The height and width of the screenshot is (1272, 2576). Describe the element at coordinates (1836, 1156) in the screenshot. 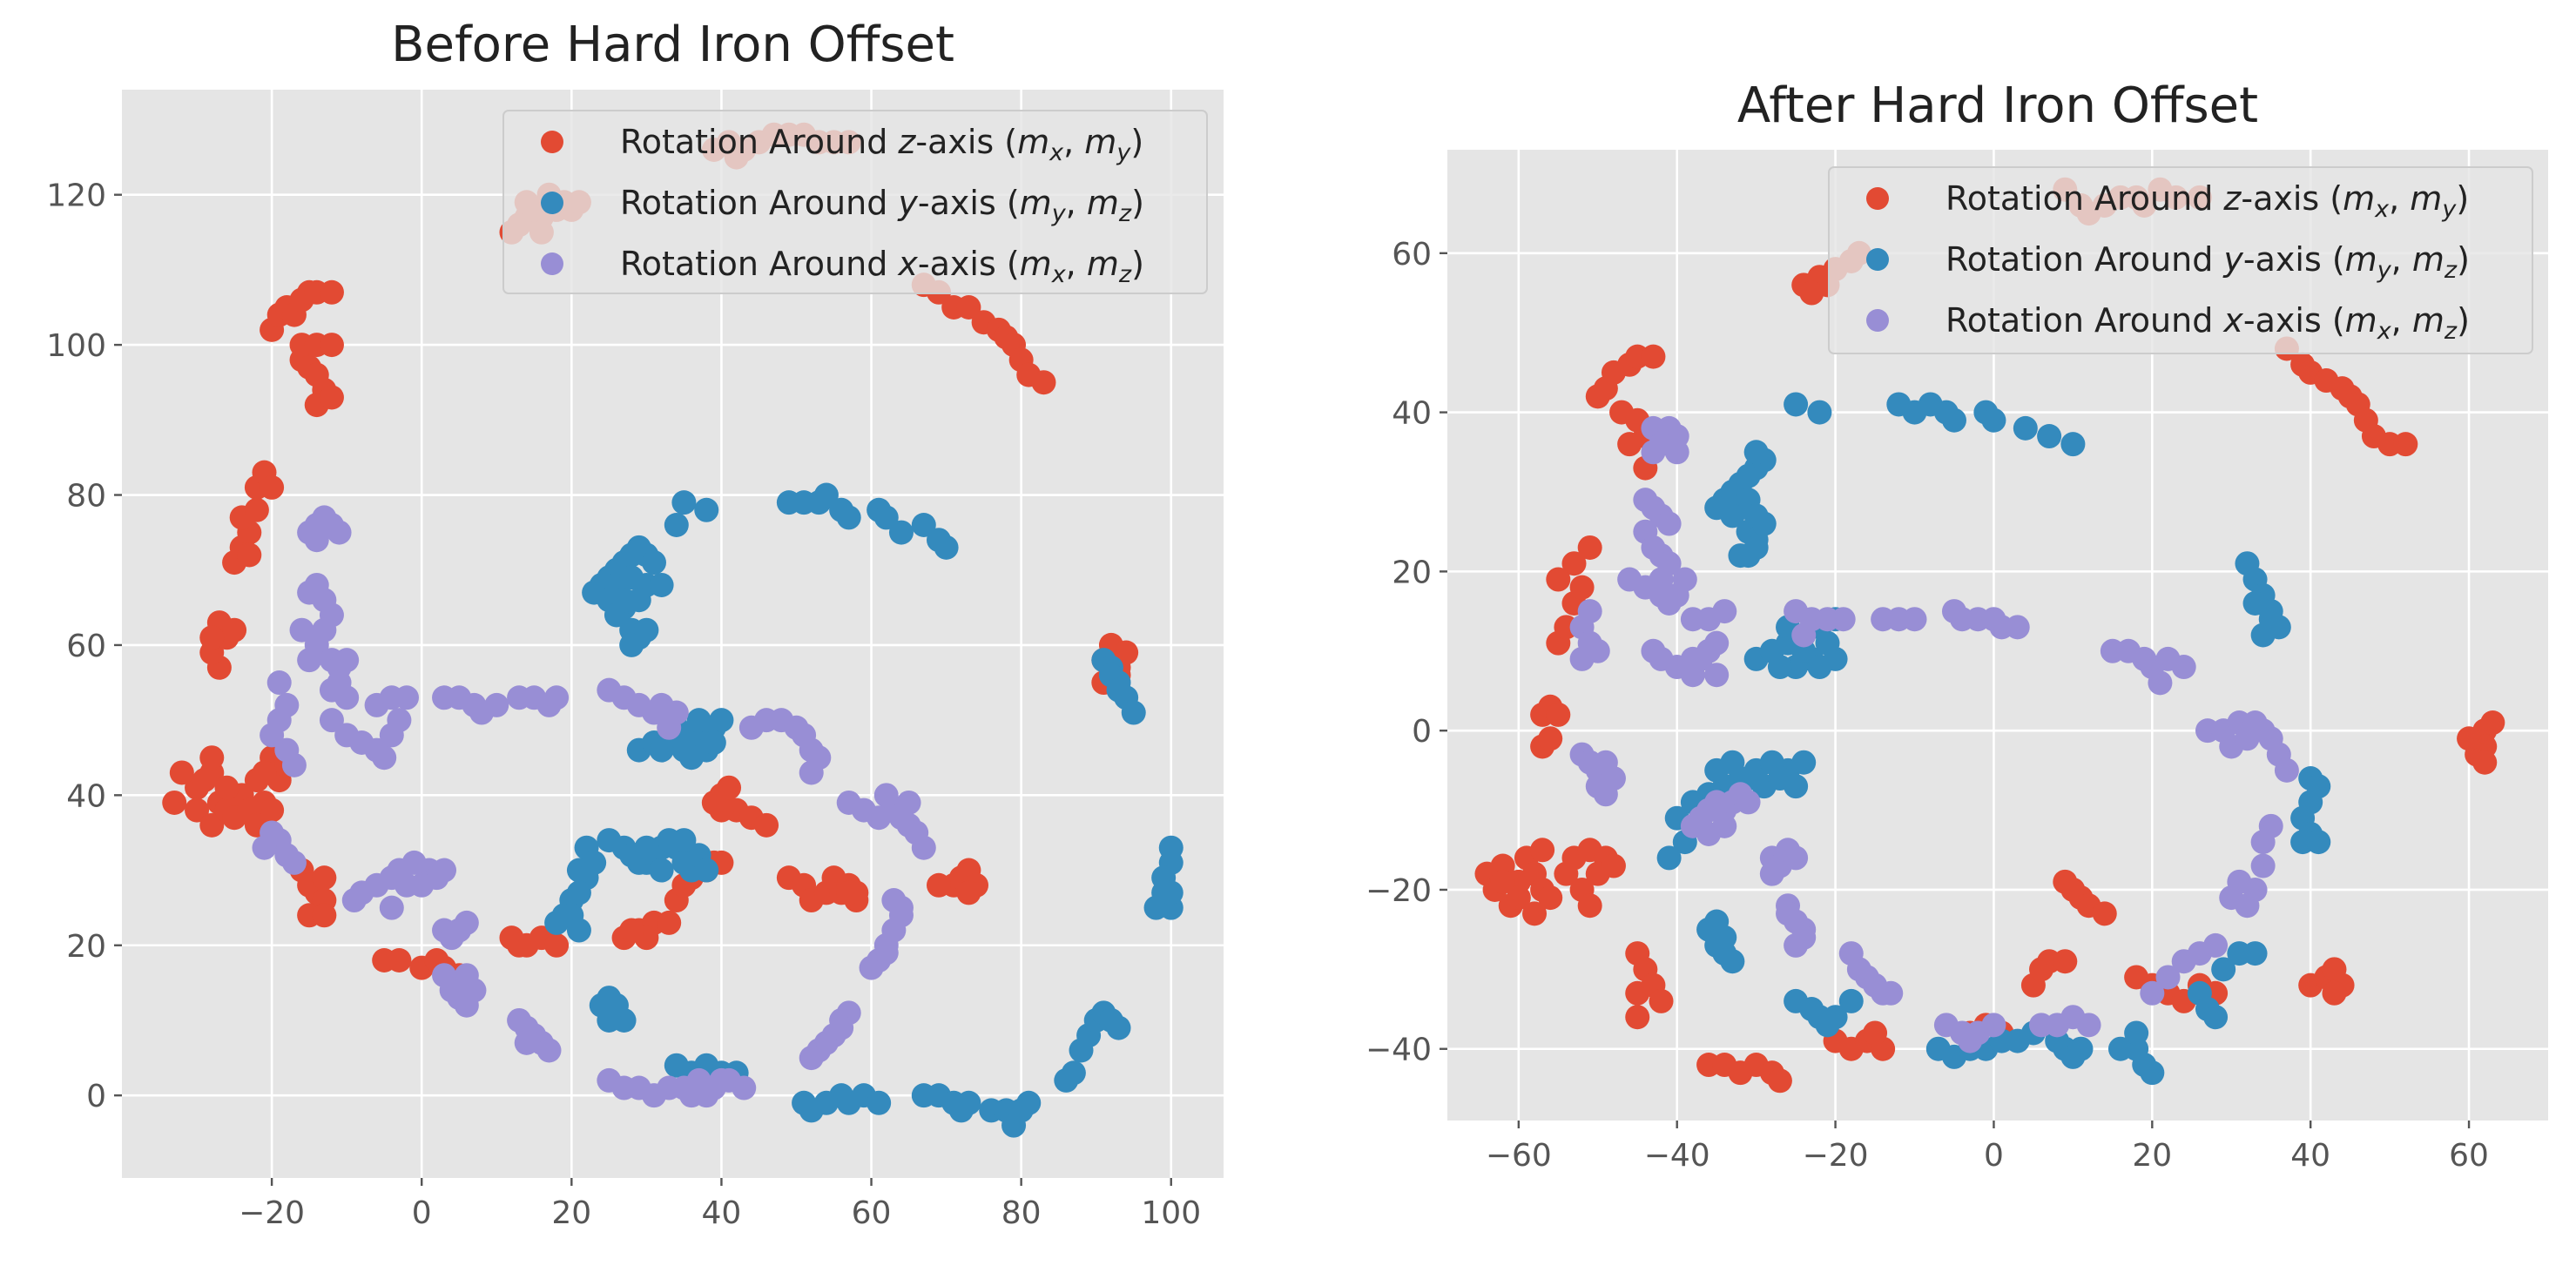

I see `x-tick-label: −20` at that location.